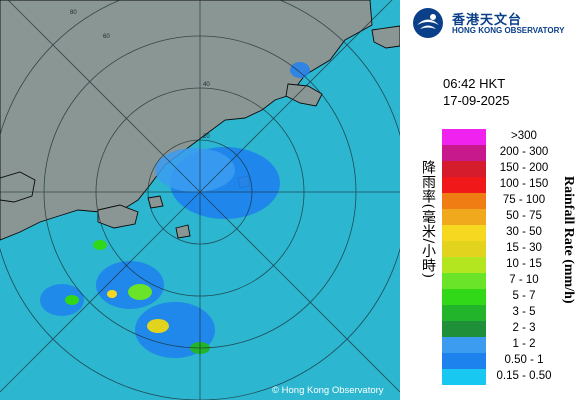  What do you see at coordinates (487, 20) in the screenshot?
I see `observatory-name-chinese: 香港天文台` at bounding box center [487, 20].